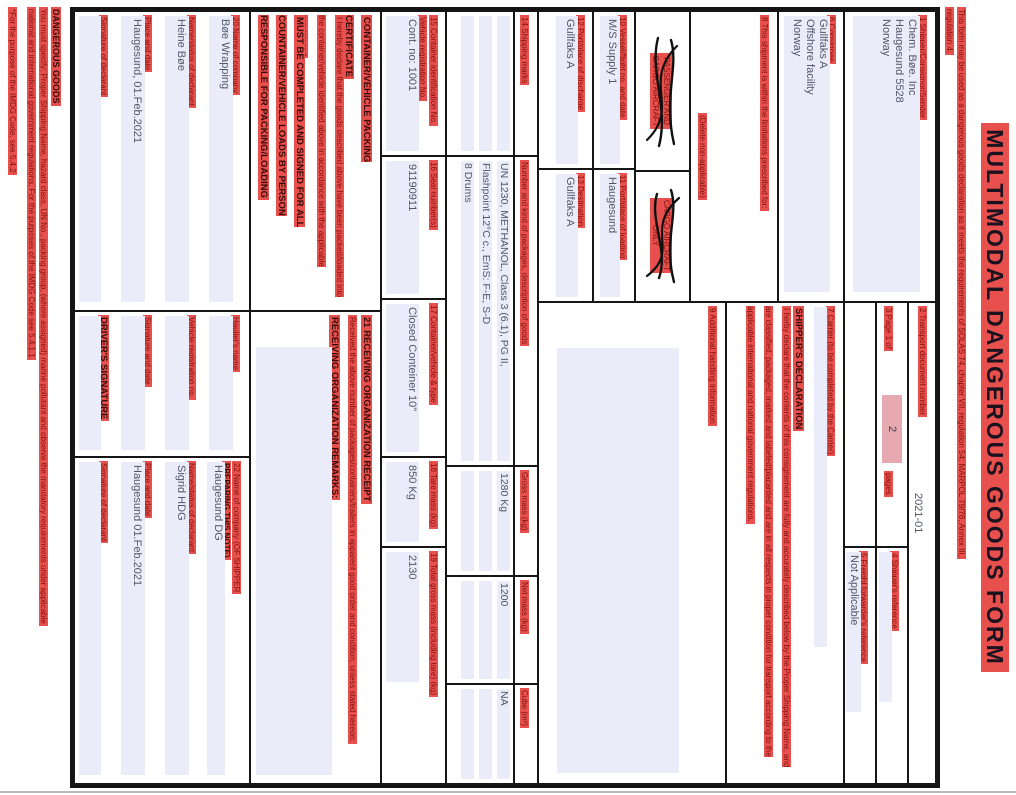  Describe the element at coordinates (90, 618) in the screenshot. I see `box22-signature-input` at that location.